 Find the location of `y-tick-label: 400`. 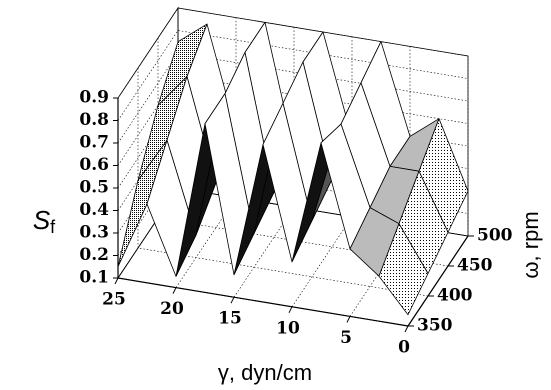

y-tick-label: 400 is located at coordinates (455, 296).